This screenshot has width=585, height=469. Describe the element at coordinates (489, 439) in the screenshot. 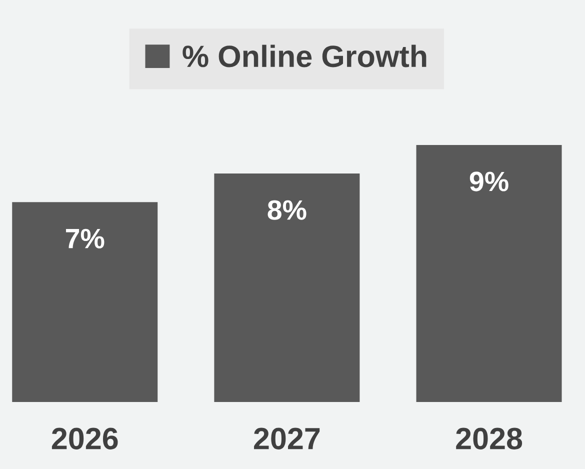

I see `x-tick-label: 2028` at that location.